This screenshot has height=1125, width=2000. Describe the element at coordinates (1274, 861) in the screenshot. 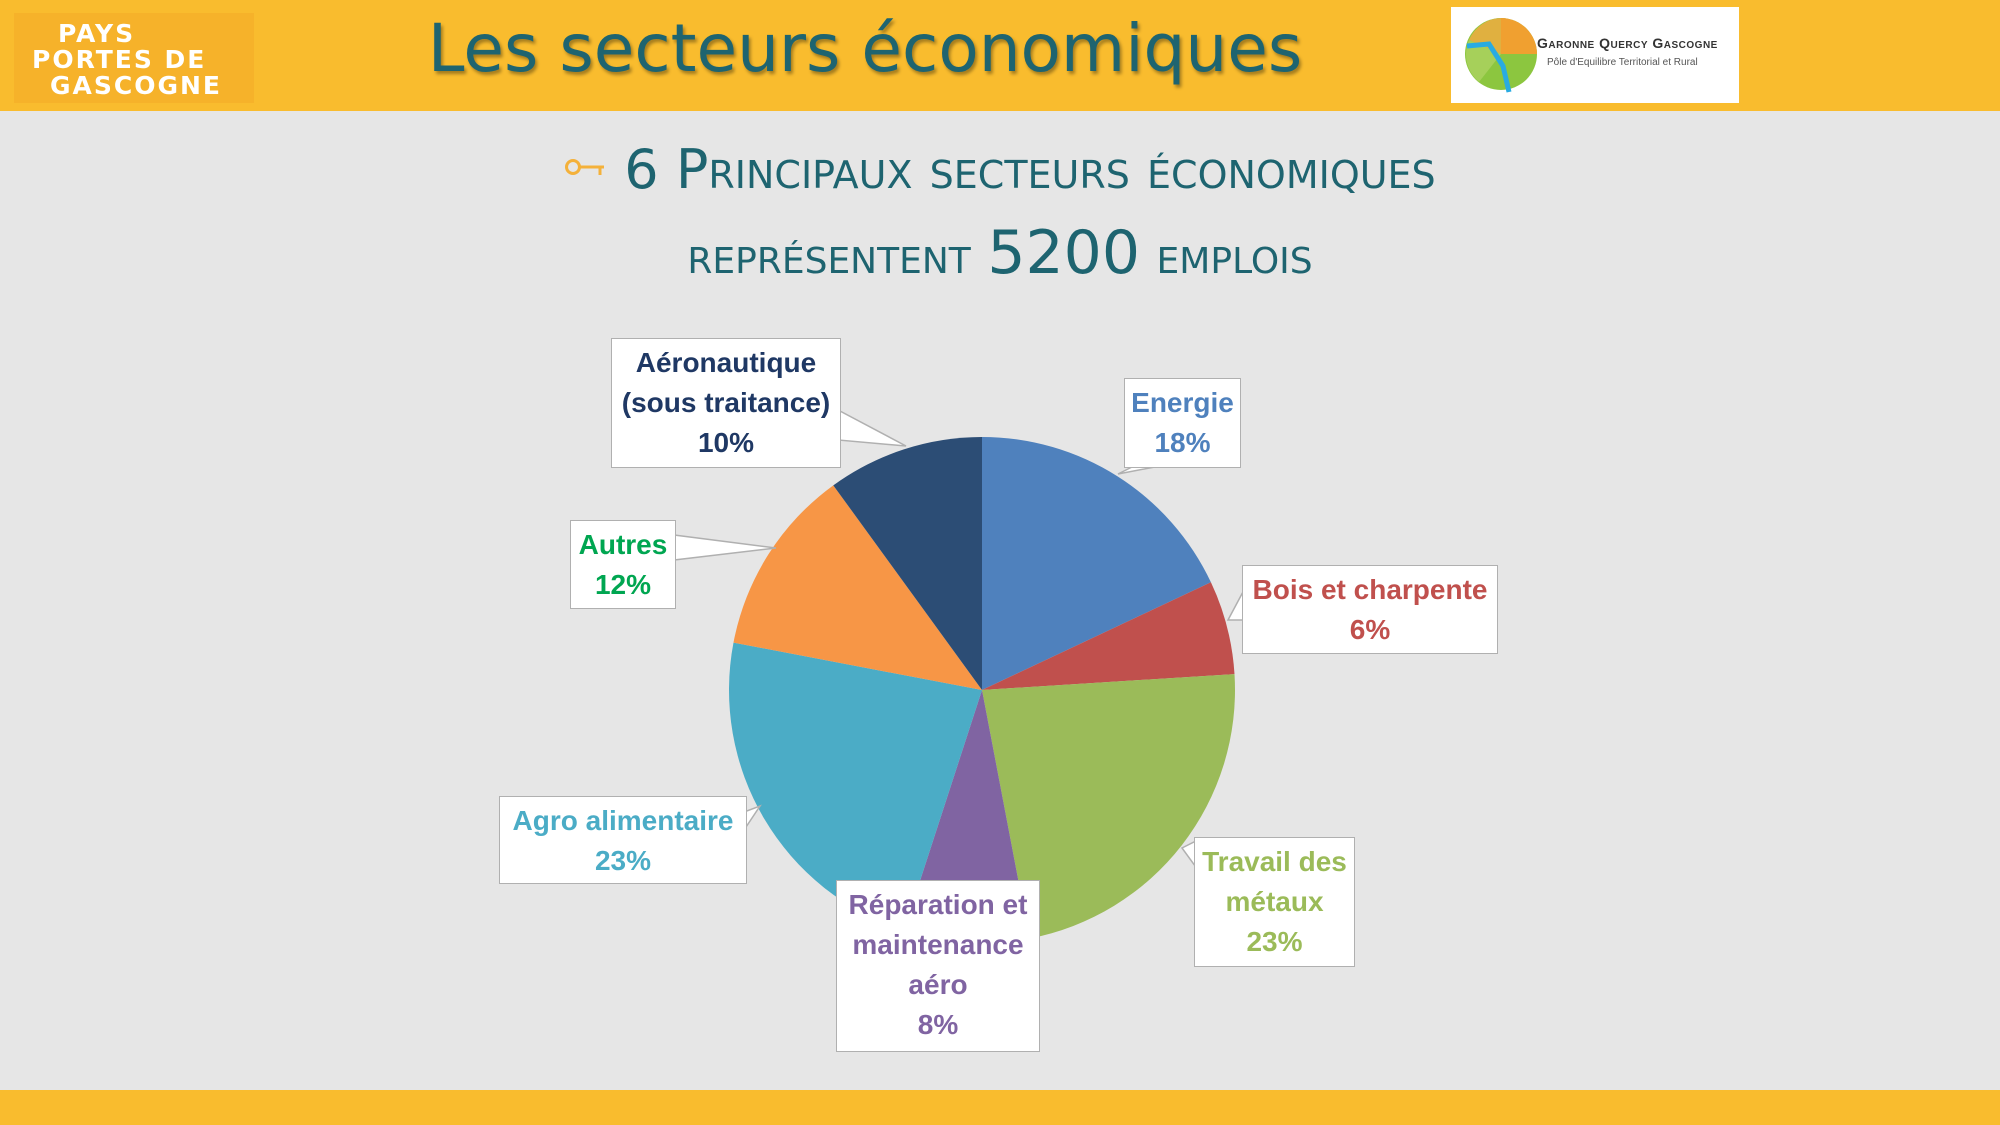

I see `callout-metaux-name-1: Travail des` at that location.